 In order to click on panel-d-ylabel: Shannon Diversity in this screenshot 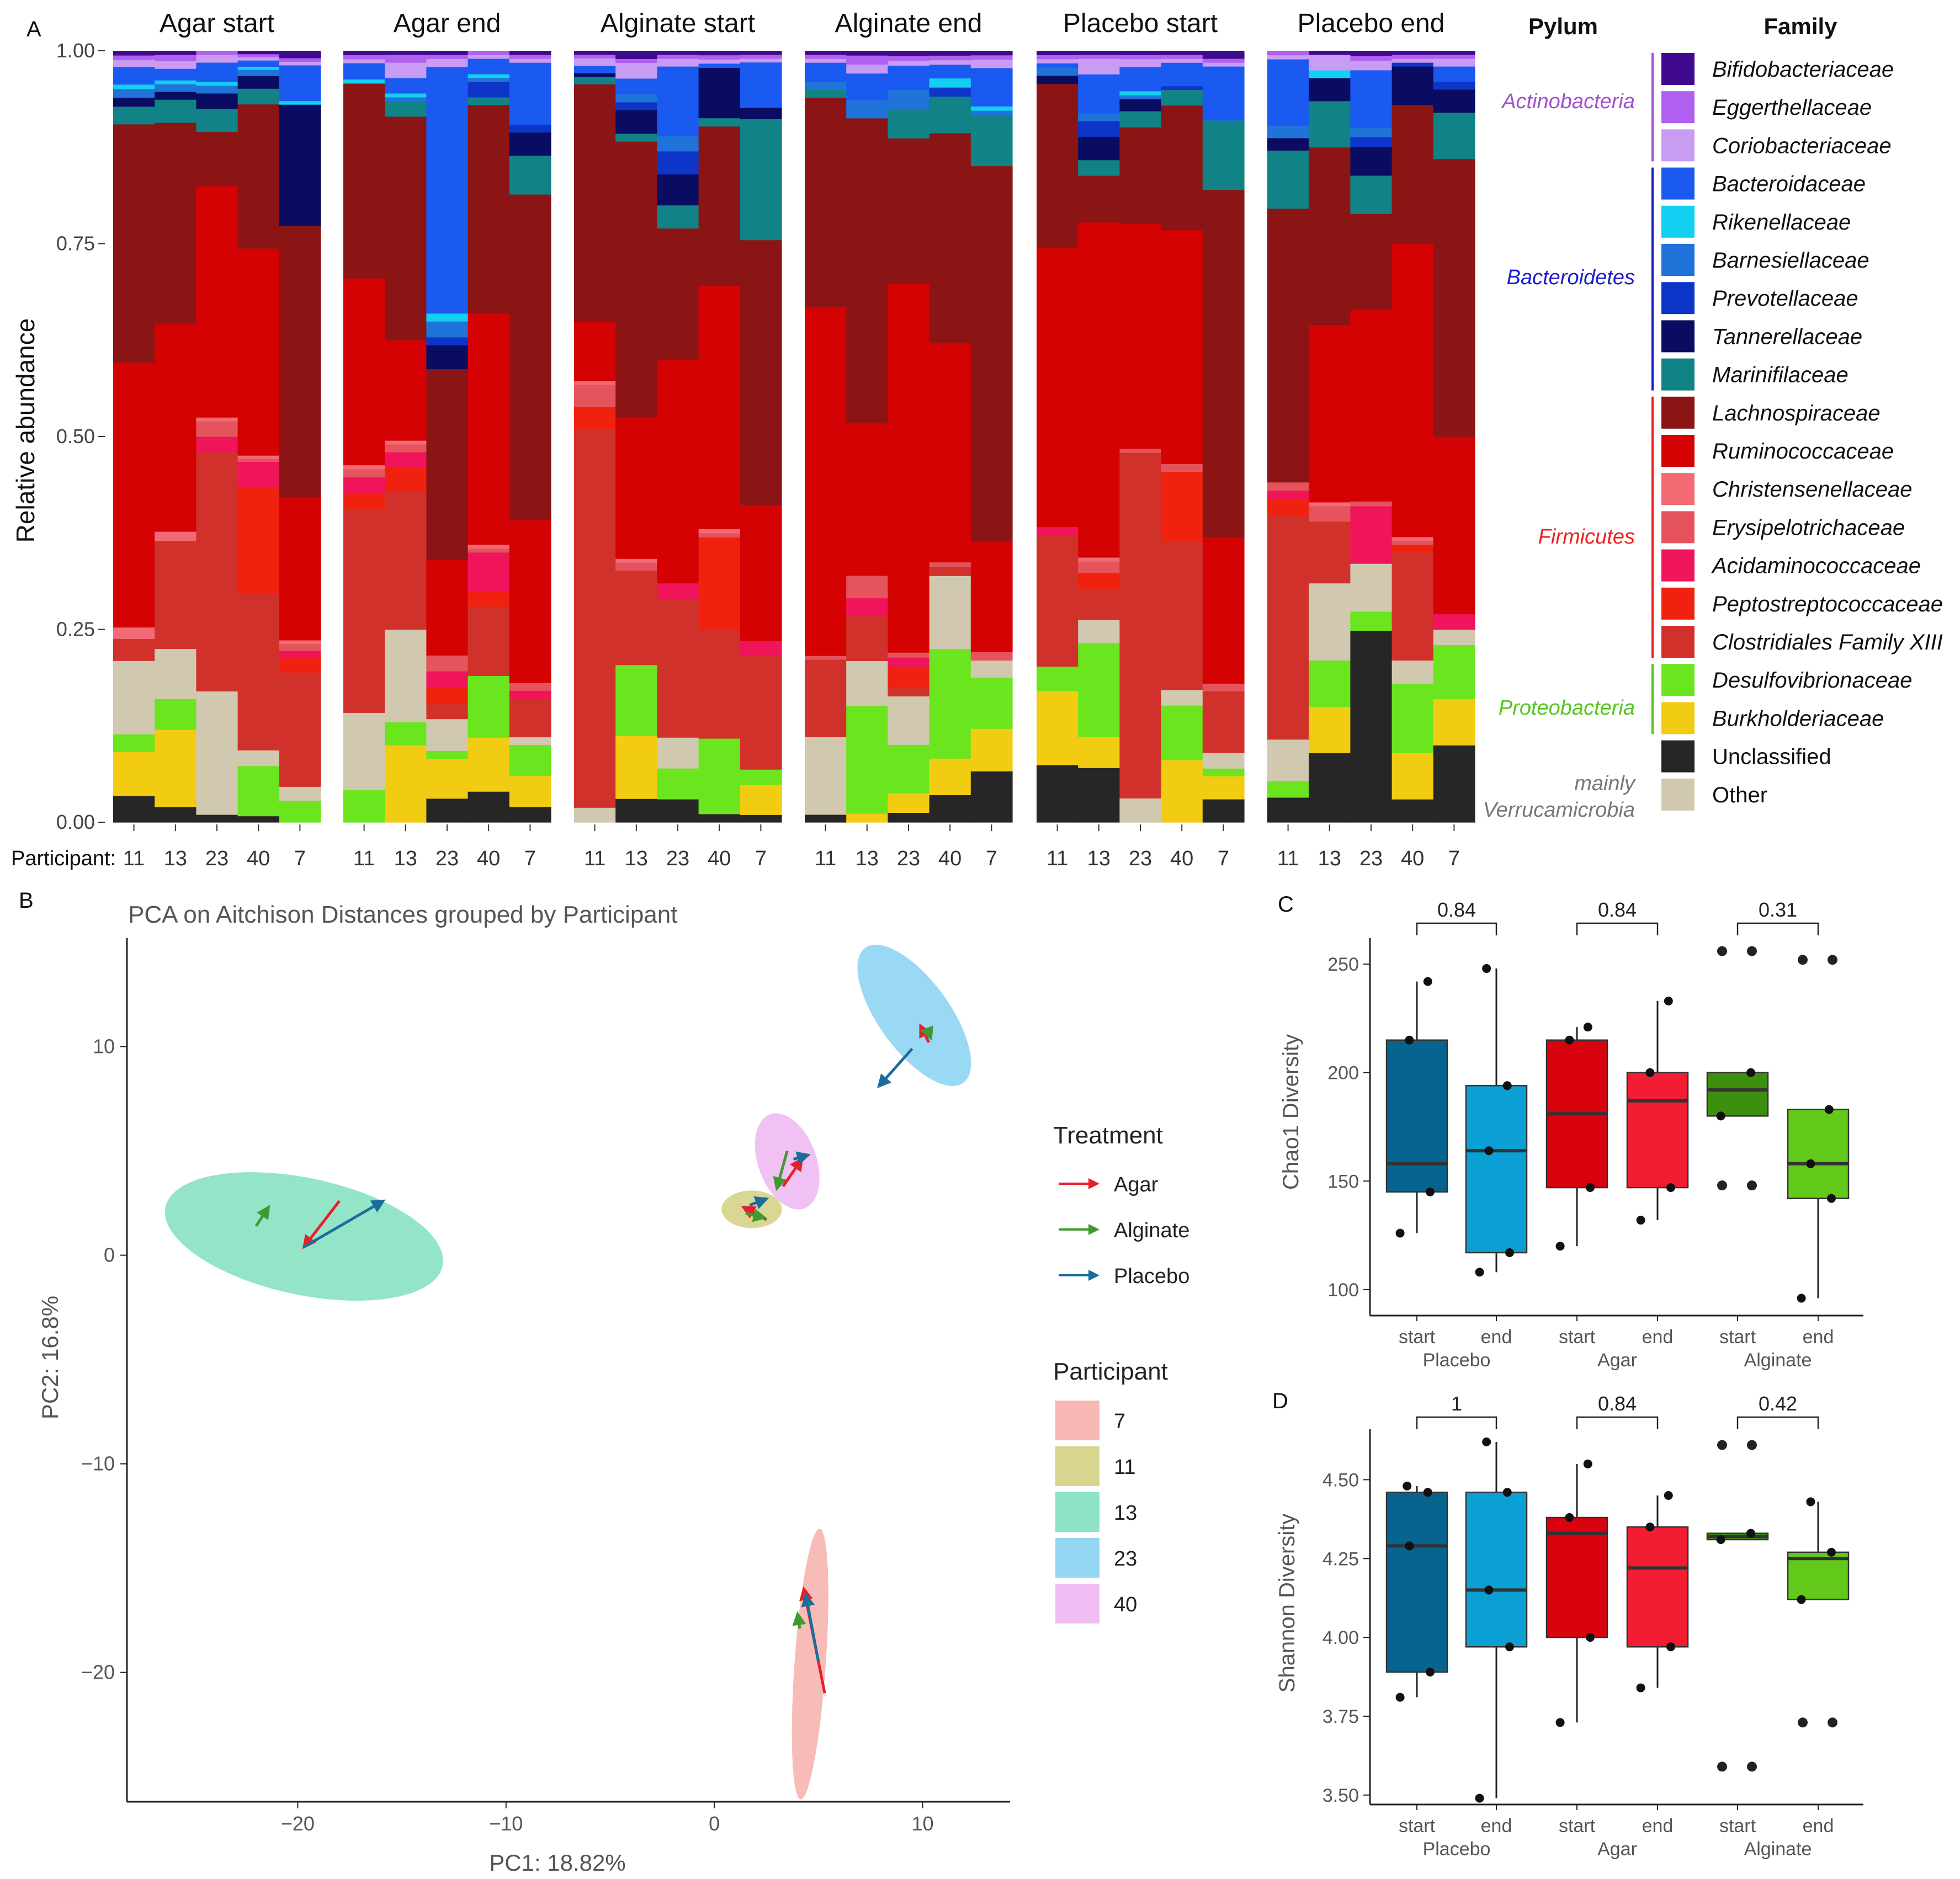, I will do `click(1287, 1603)`.